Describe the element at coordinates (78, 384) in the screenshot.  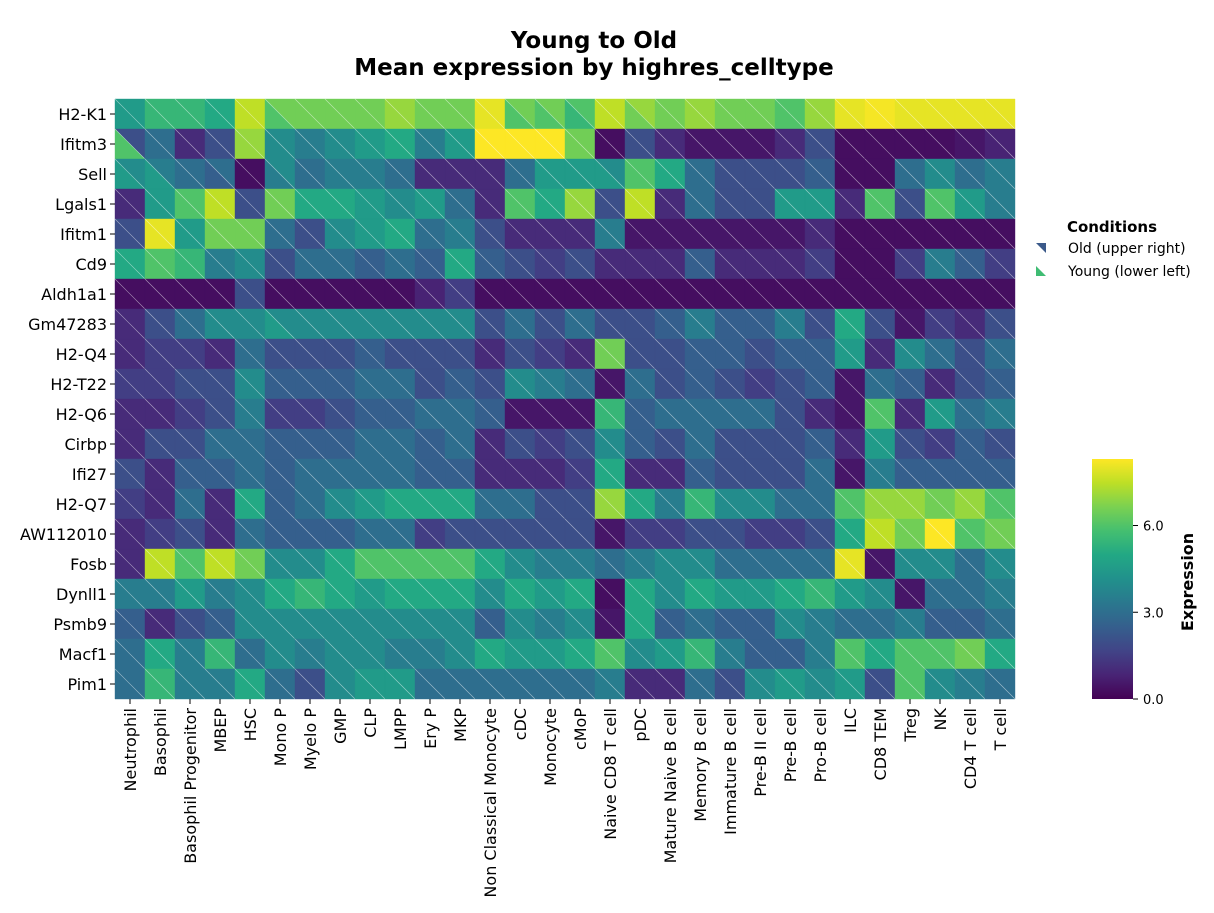
I see `y-tick-label: H2-T22` at that location.